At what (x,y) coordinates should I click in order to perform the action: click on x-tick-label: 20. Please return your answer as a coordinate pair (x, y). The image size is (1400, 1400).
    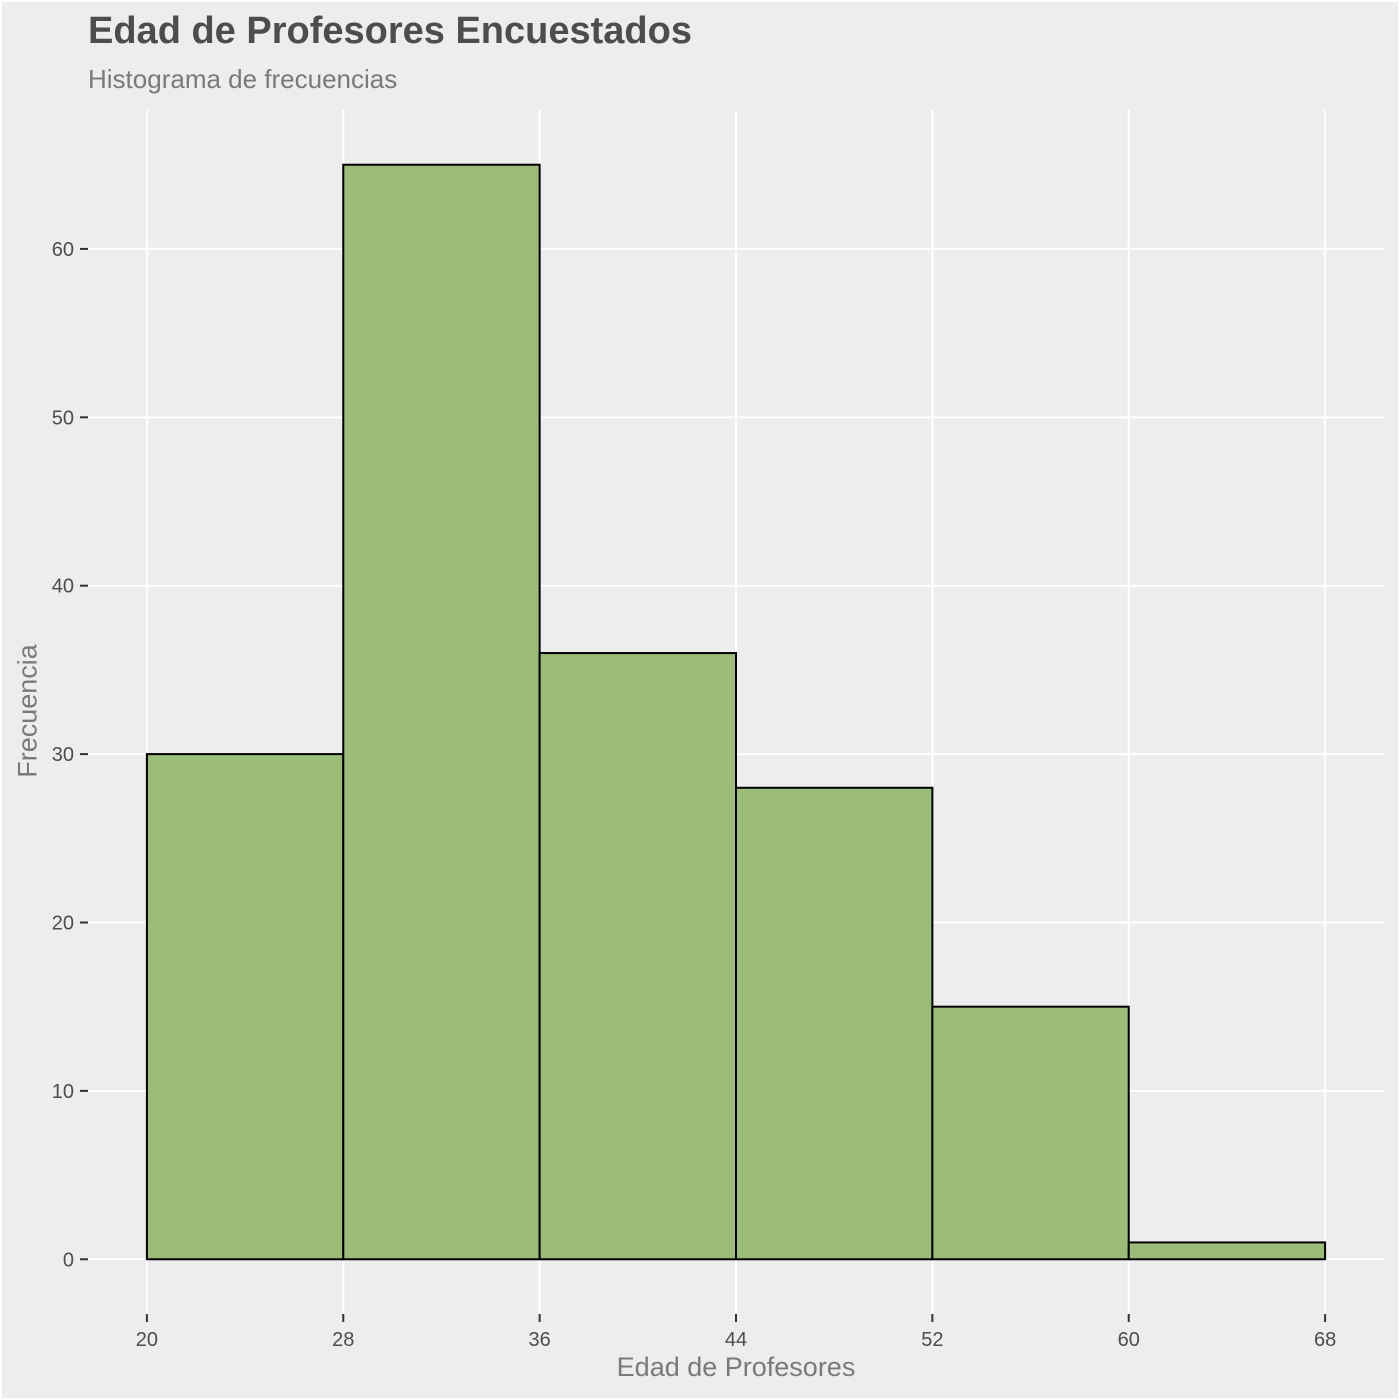
    Looking at the image, I should click on (147, 1340).